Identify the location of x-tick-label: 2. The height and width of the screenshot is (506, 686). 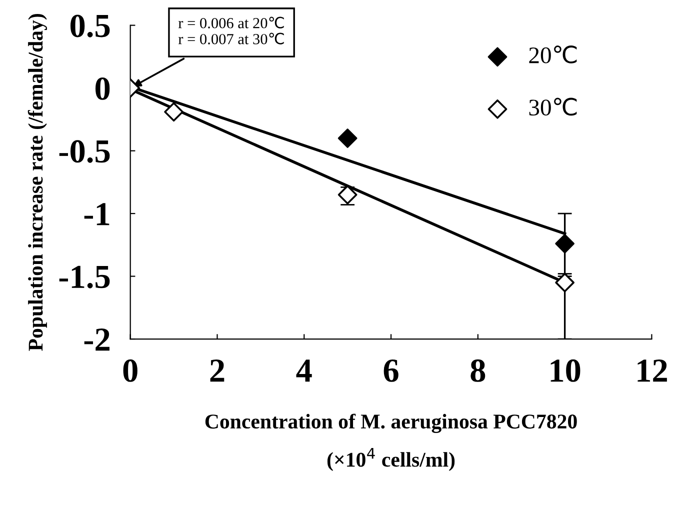
(217, 371).